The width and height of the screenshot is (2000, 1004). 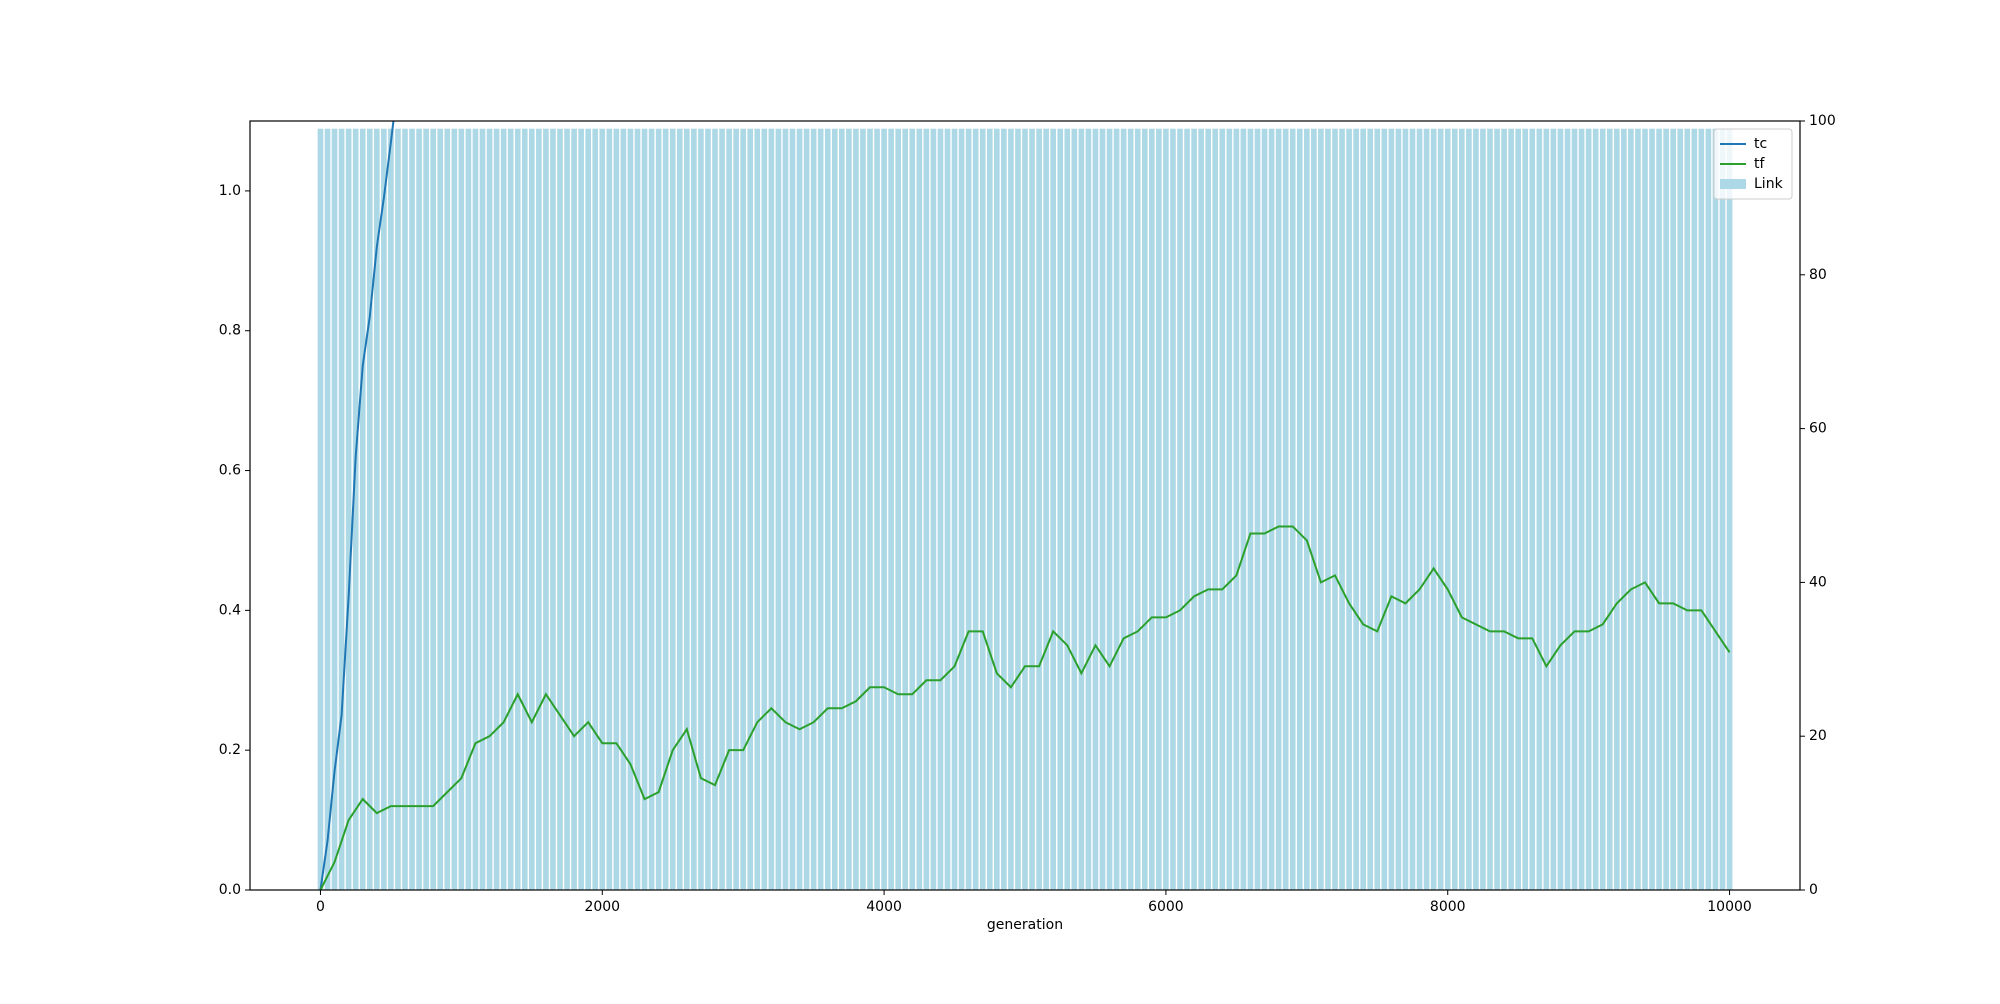 I want to click on legend-label: tf, so click(x=1759, y=164).